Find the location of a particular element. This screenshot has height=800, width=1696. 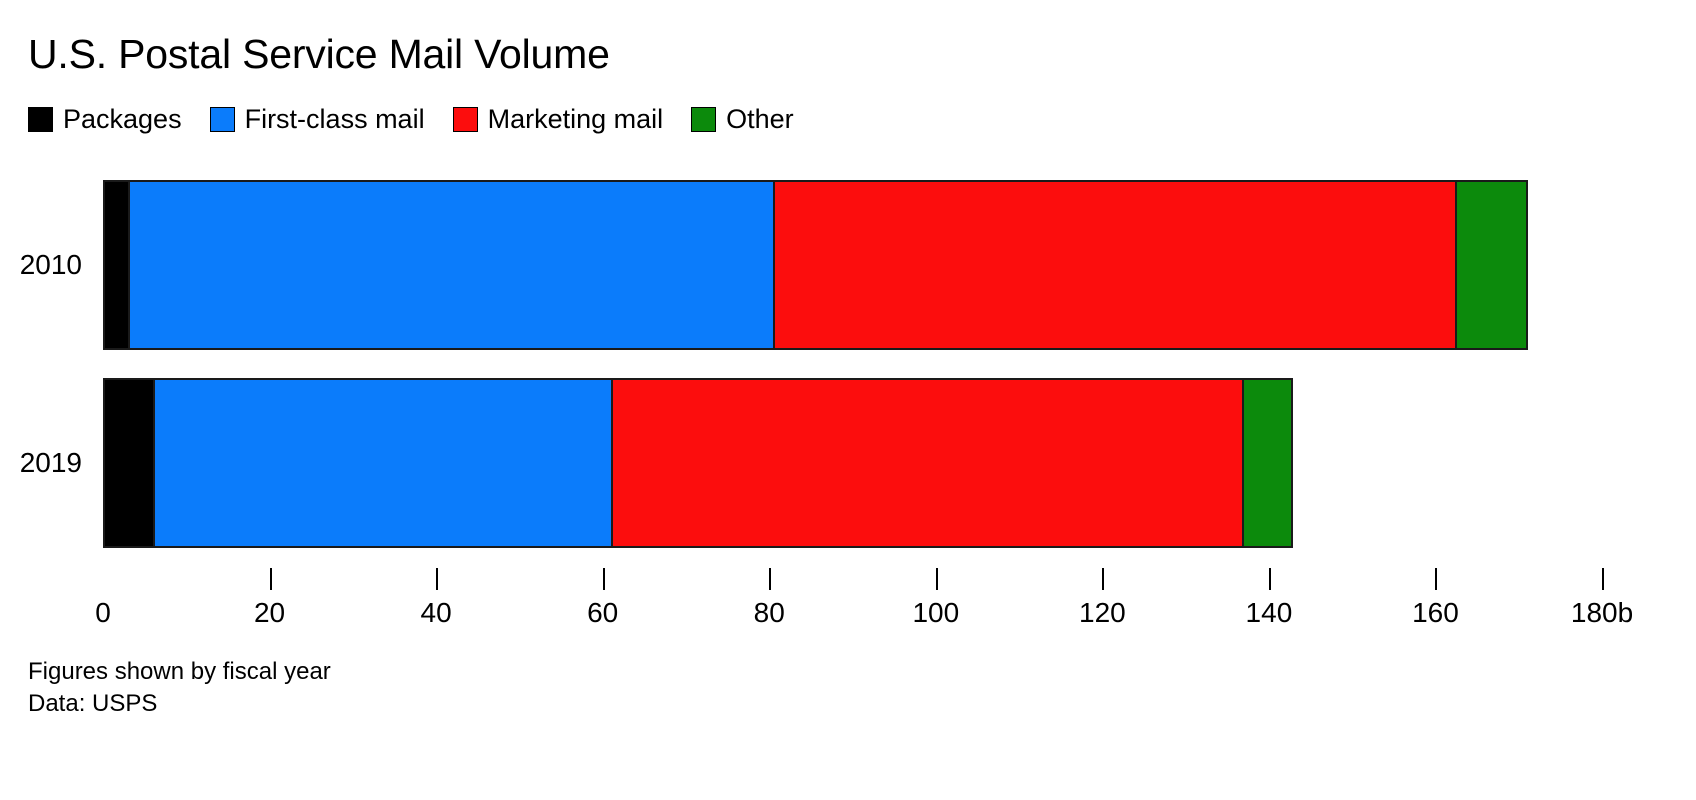

x-axis-tick-label: 40 is located at coordinates (436, 612).